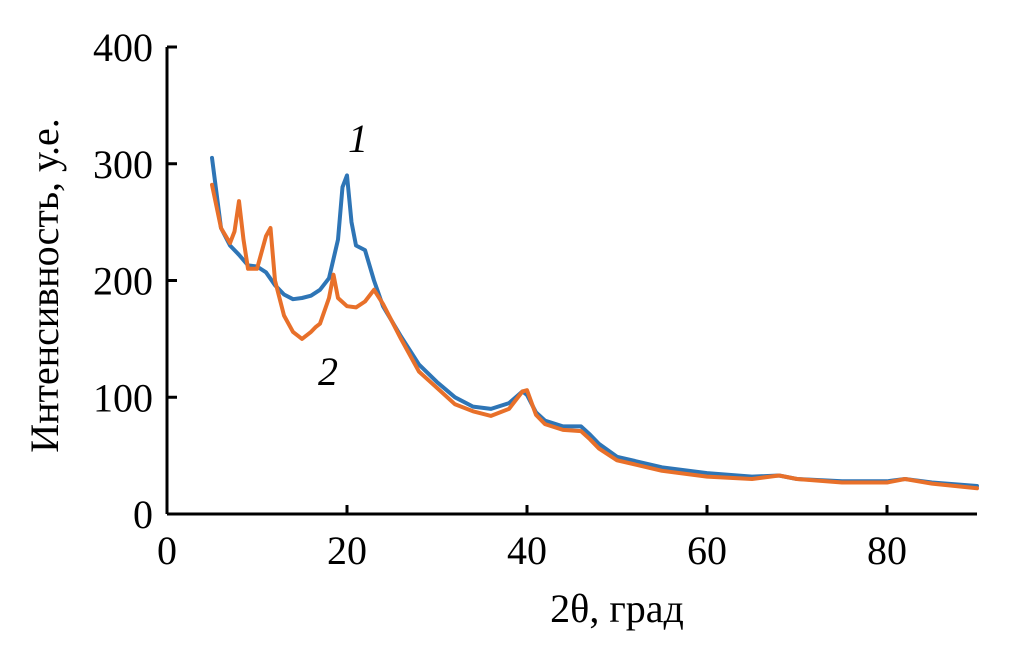 The image size is (1010, 656). I want to click on y-tick-label: 400, so click(123, 47).